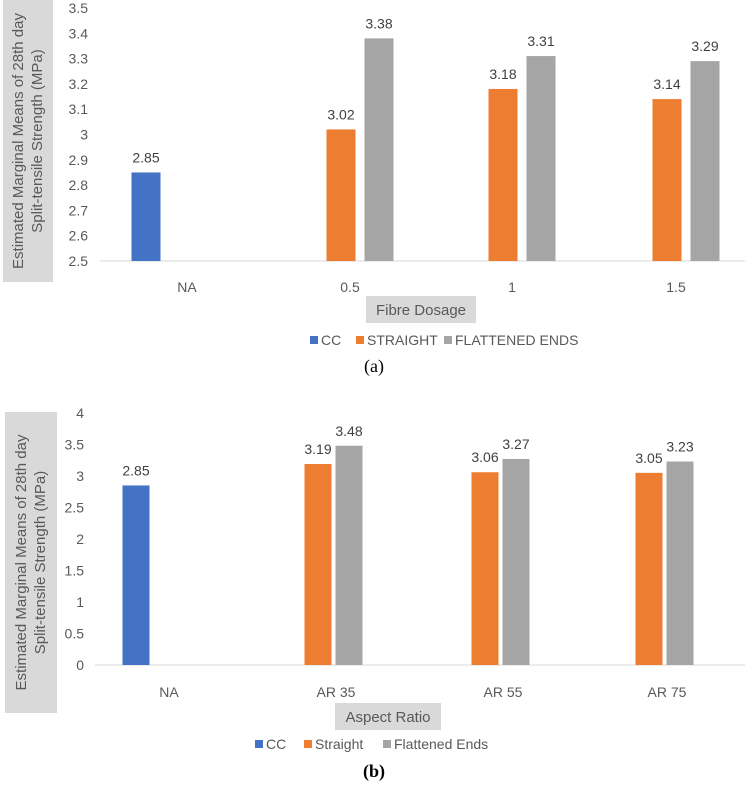 The width and height of the screenshot is (749, 785). Describe the element at coordinates (80, 602) in the screenshot. I see `y-tick-label: 1` at that location.